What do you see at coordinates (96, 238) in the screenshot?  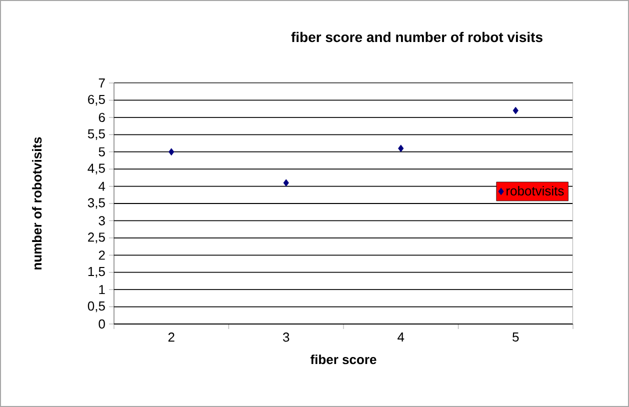 I see `y-tick-label: 2,5` at bounding box center [96, 238].